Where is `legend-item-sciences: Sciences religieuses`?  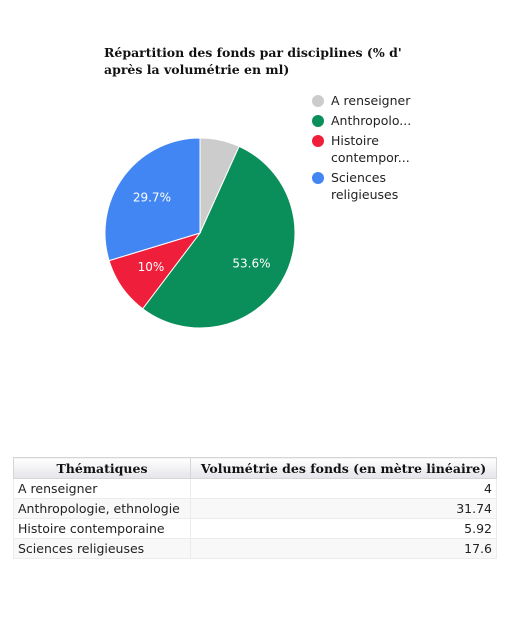 legend-item-sciences: Sciences religieuses is located at coordinates (377, 186).